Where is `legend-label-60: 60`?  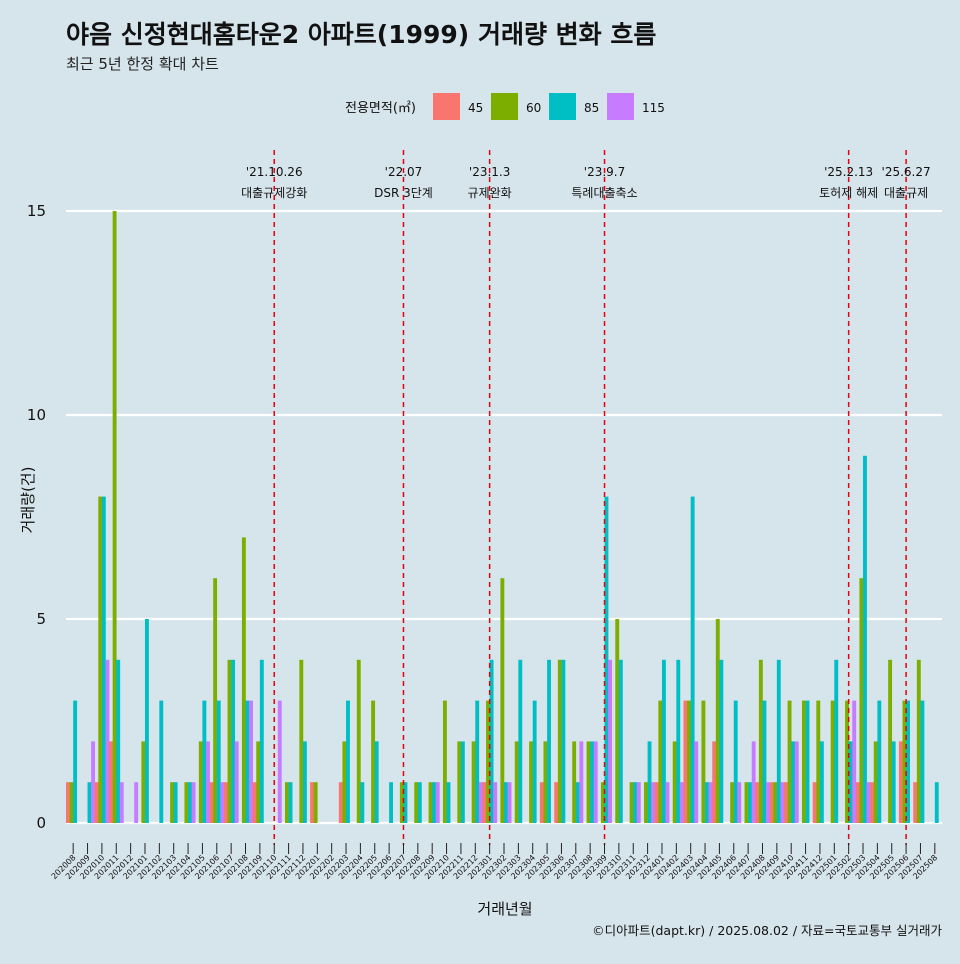
legend-label-60: 60 is located at coordinates (533, 108).